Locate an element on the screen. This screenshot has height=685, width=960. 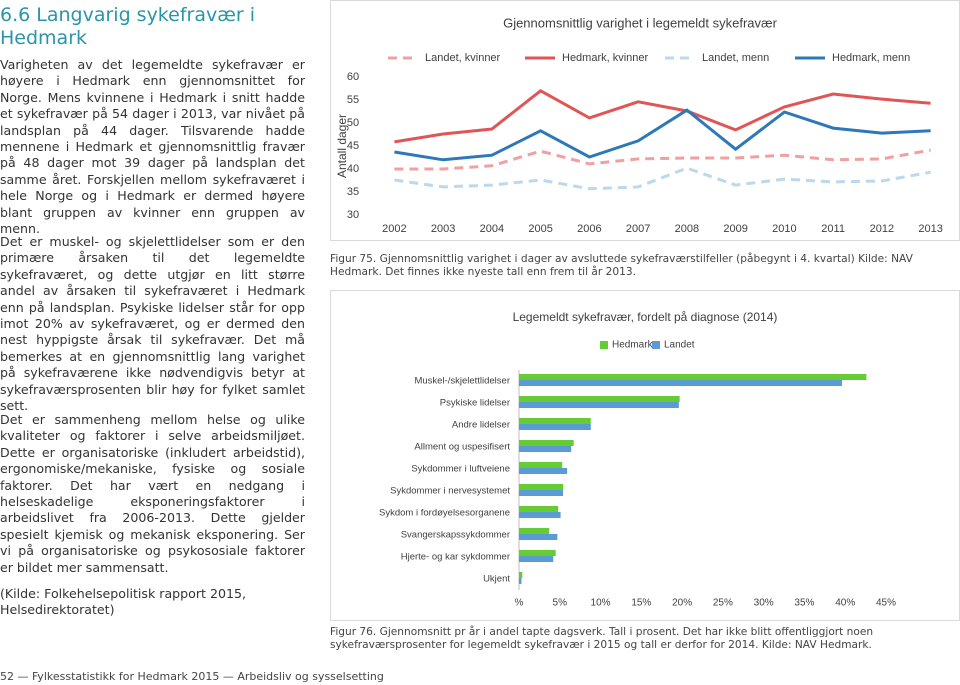
x-tick-label: 2004 is located at coordinates (492, 229).